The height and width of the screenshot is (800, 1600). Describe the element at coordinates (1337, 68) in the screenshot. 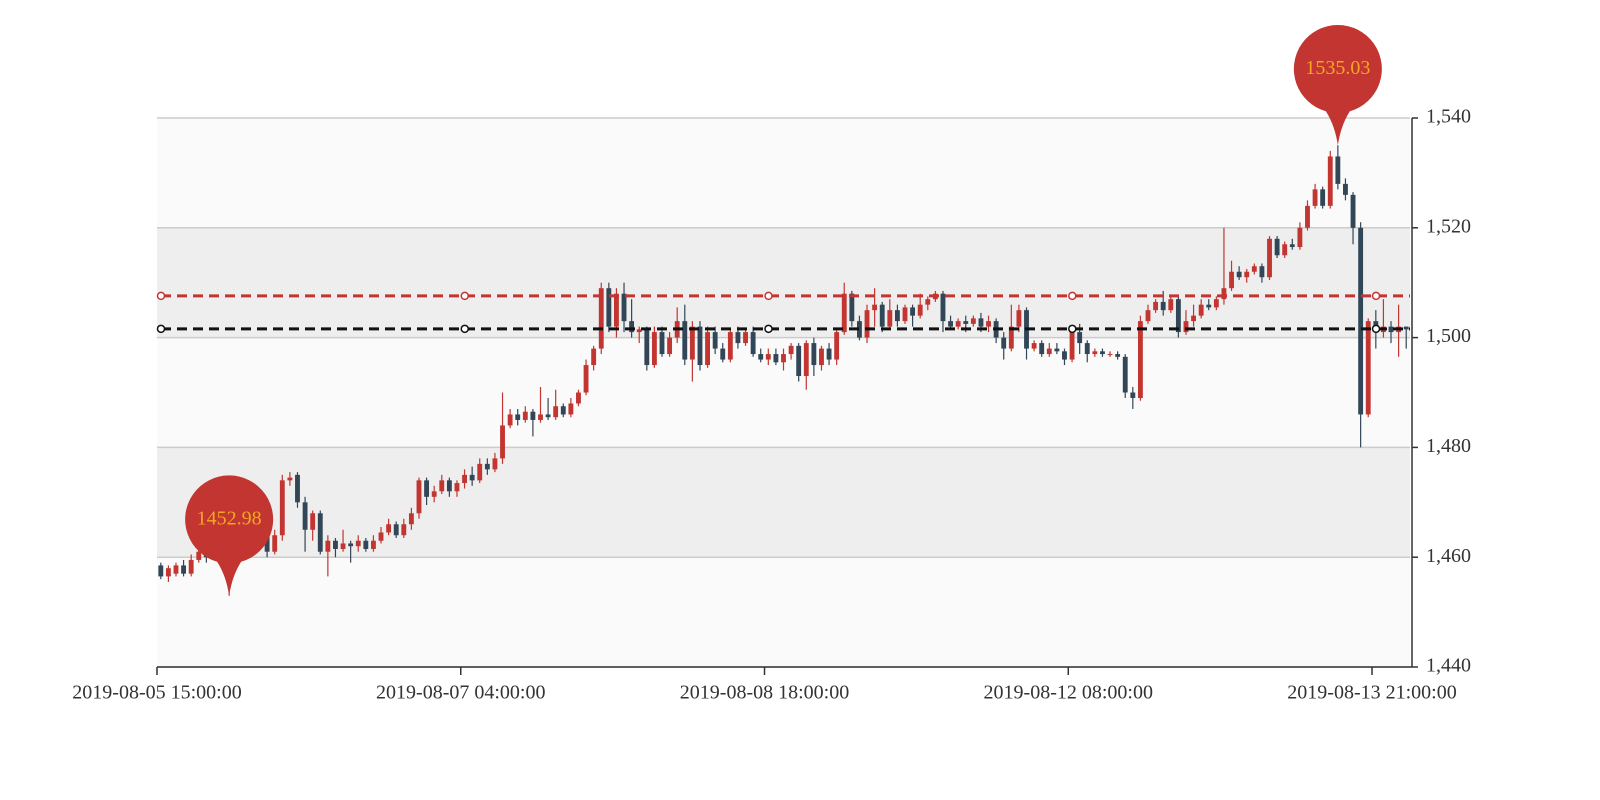

I see `mark-point-label: 1535.03` at that location.